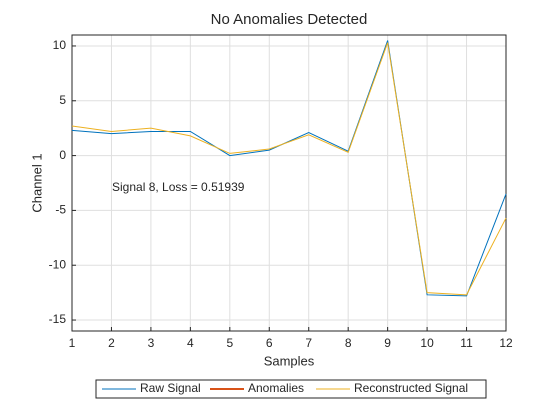 The height and width of the screenshot is (420, 560). I want to click on annotation: Signal 8, Loss = 0.51939, so click(178, 187).